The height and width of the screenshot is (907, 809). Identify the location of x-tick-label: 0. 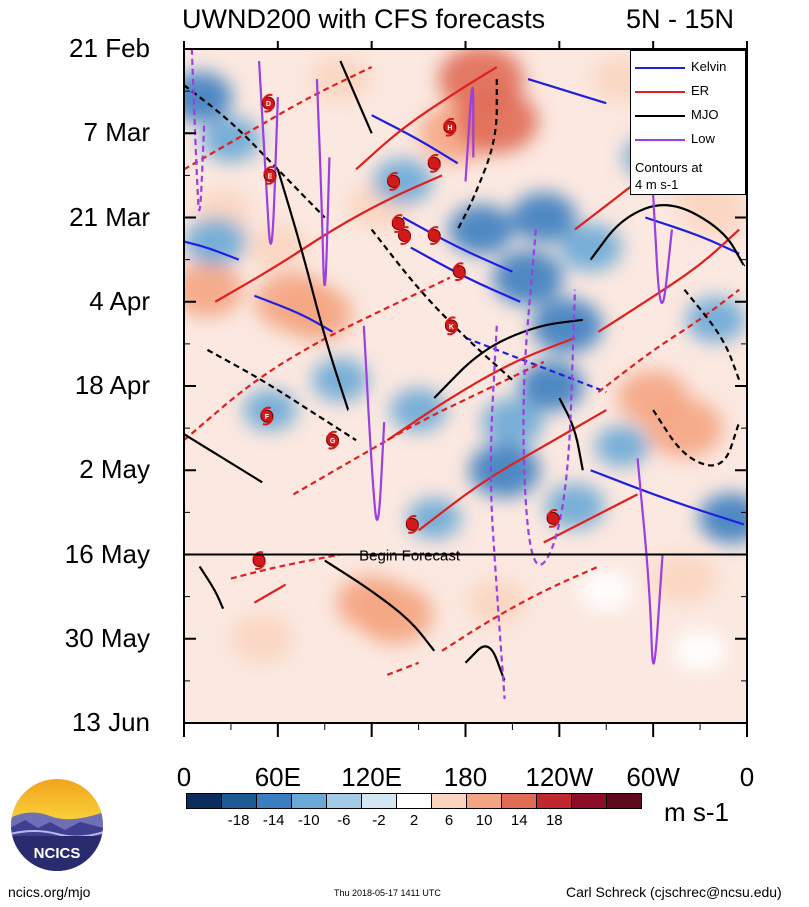
(184, 777).